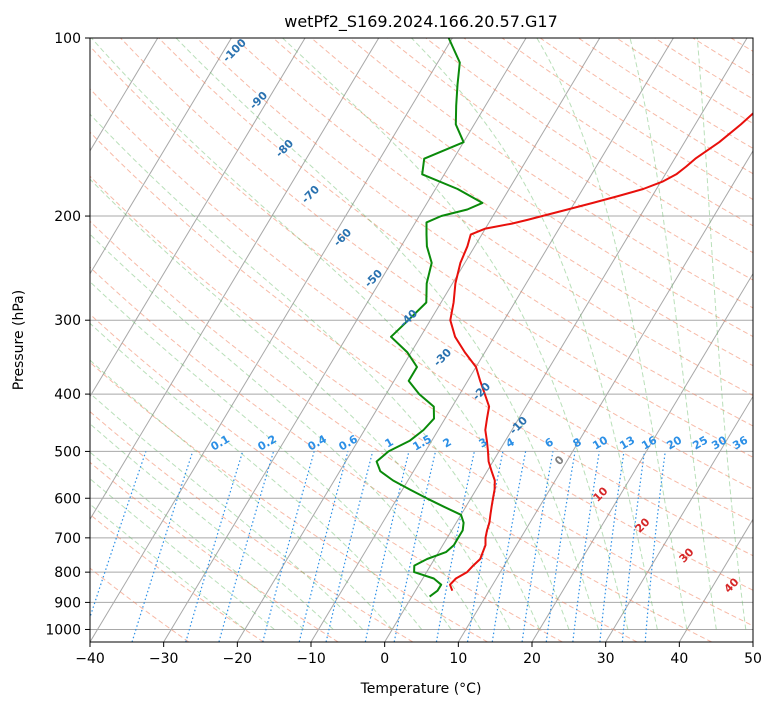  Describe the element at coordinates (67, 573) in the screenshot. I see `y-tick-label: 800` at that location.